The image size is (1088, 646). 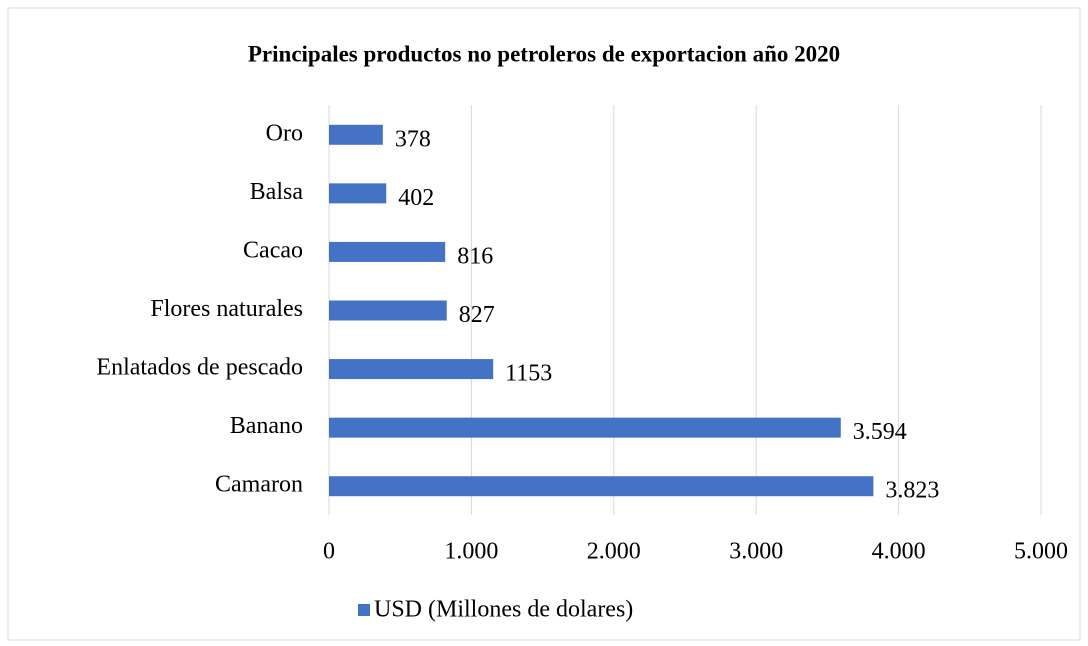 What do you see at coordinates (273, 250) in the screenshot?
I see `y-tick-label: Cacao` at bounding box center [273, 250].